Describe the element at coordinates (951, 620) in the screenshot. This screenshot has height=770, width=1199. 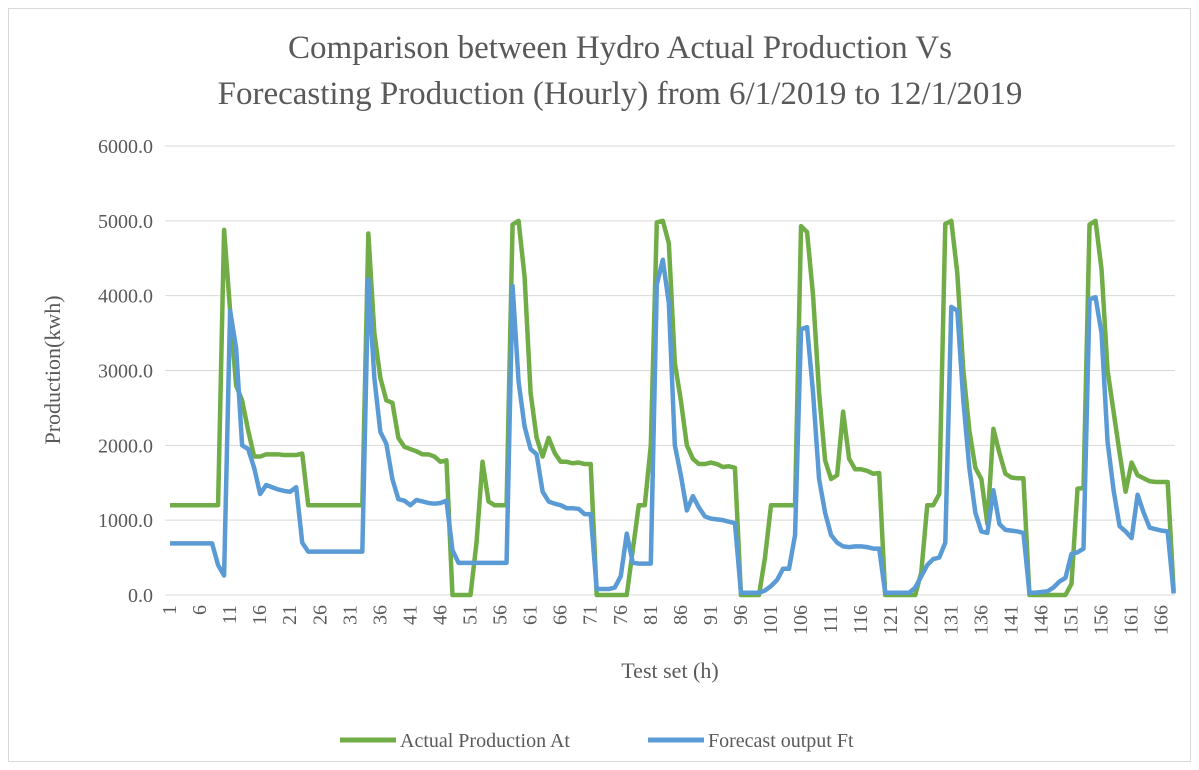
I see `x-tick-label: 131` at that location.